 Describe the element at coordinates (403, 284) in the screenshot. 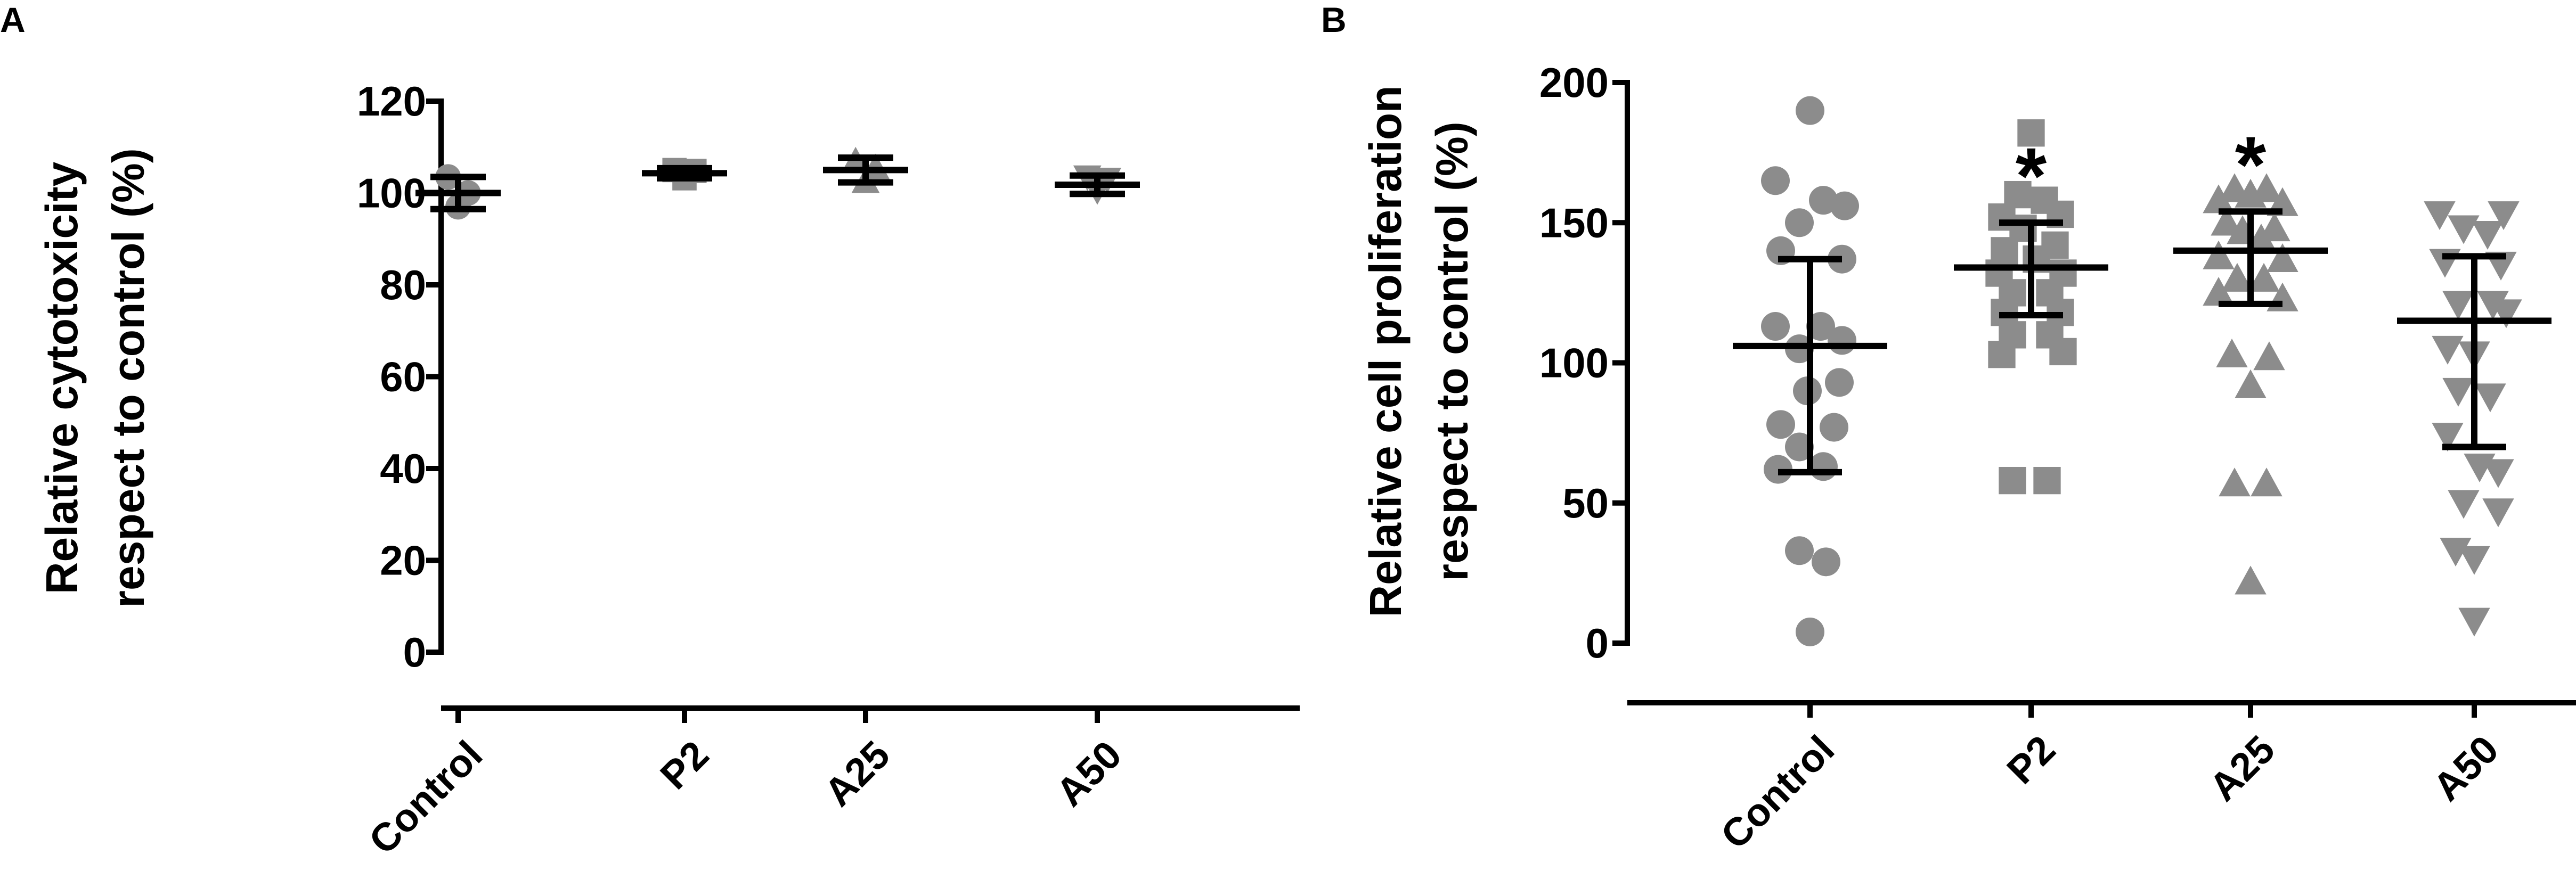

I see `y-tick-label: 80` at that location.